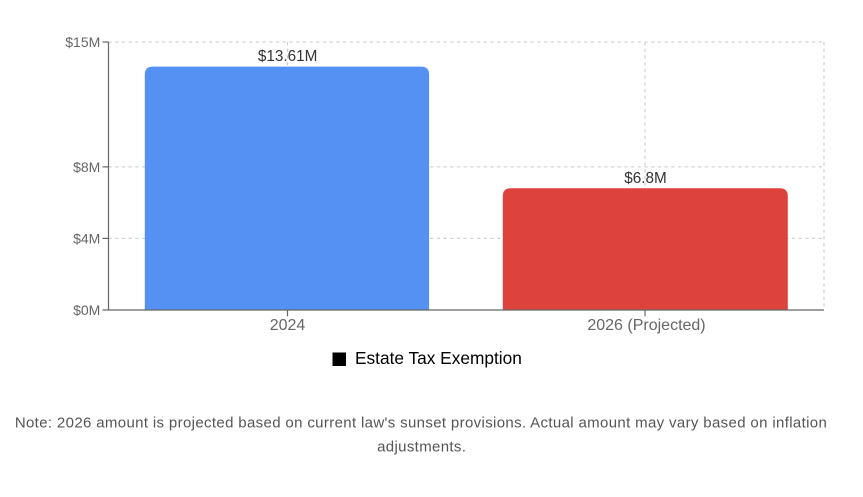 The image size is (863, 497). What do you see at coordinates (82, 42) in the screenshot?
I see `svg-text: $15M` at bounding box center [82, 42].